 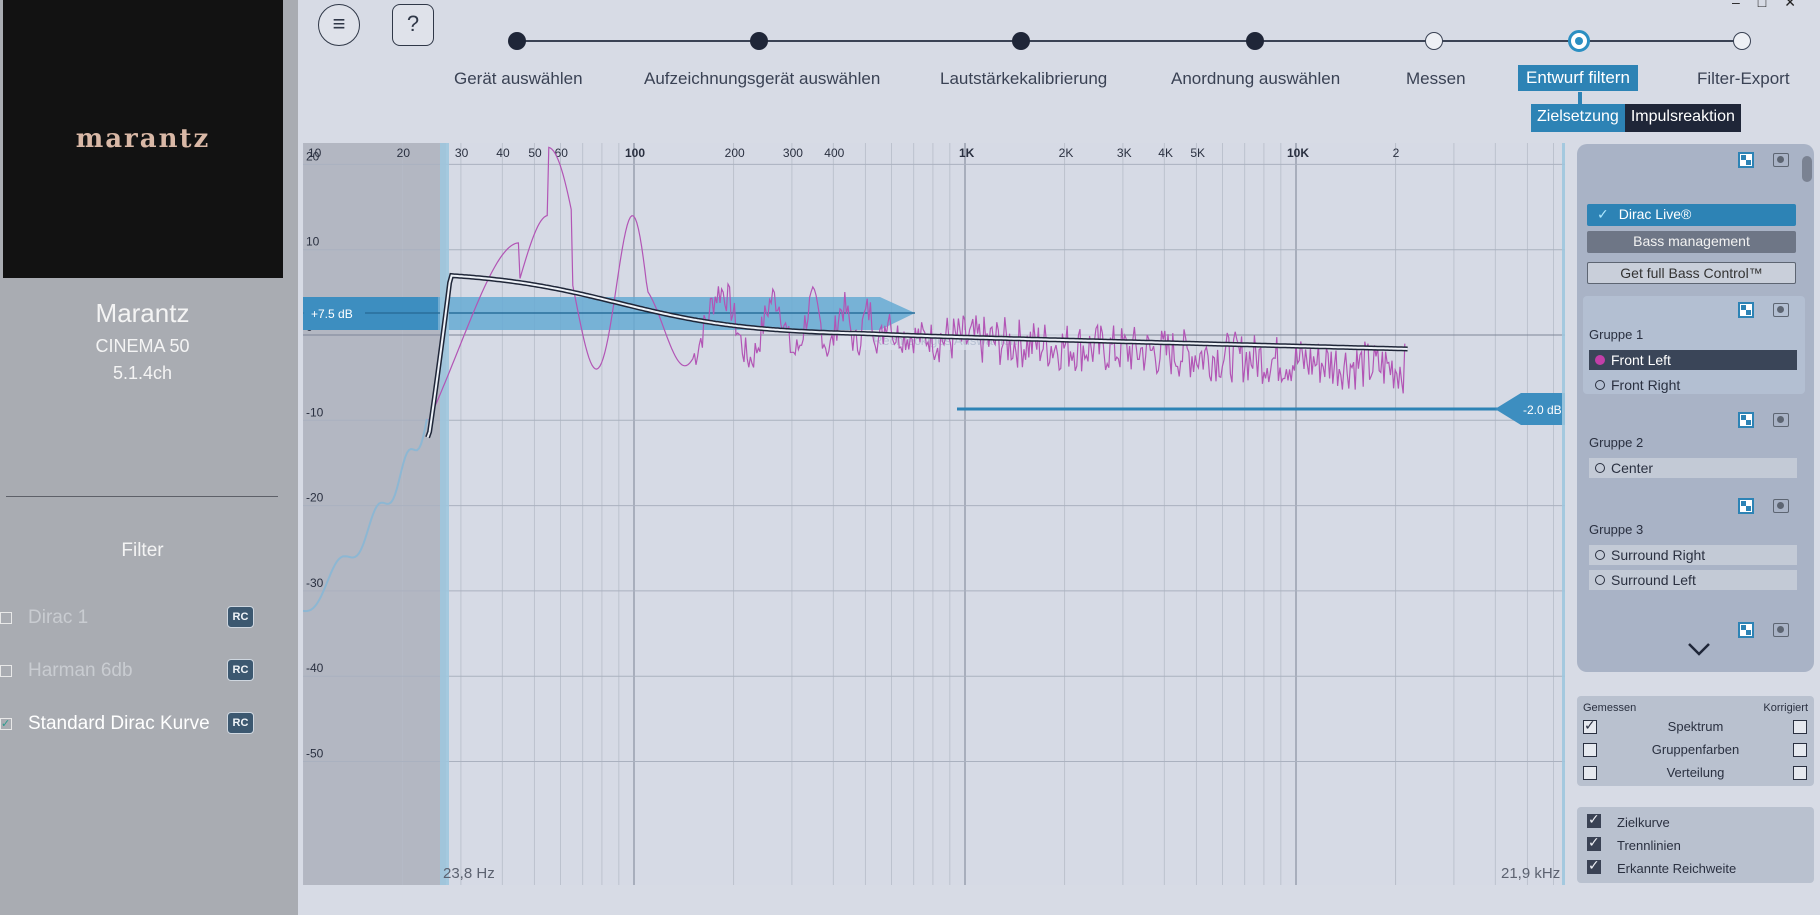 What do you see at coordinates (1695, 772) in the screenshot?
I see `option-label: Verteilung` at bounding box center [1695, 772].